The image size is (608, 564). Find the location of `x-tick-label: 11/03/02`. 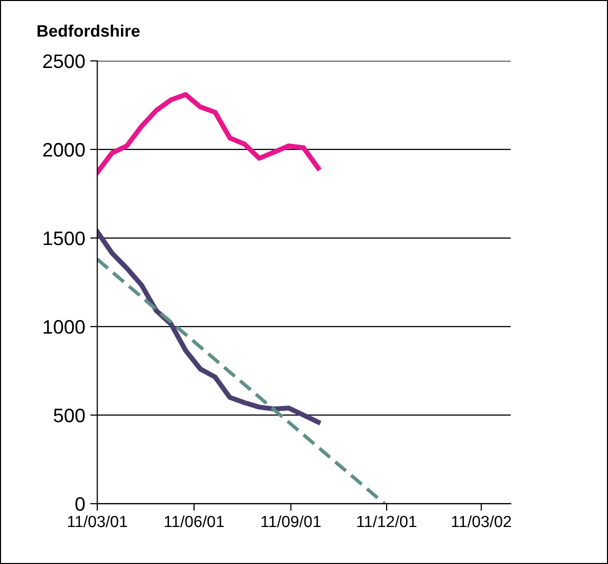

x-tick-label: 11/03/02 is located at coordinates (481, 521).